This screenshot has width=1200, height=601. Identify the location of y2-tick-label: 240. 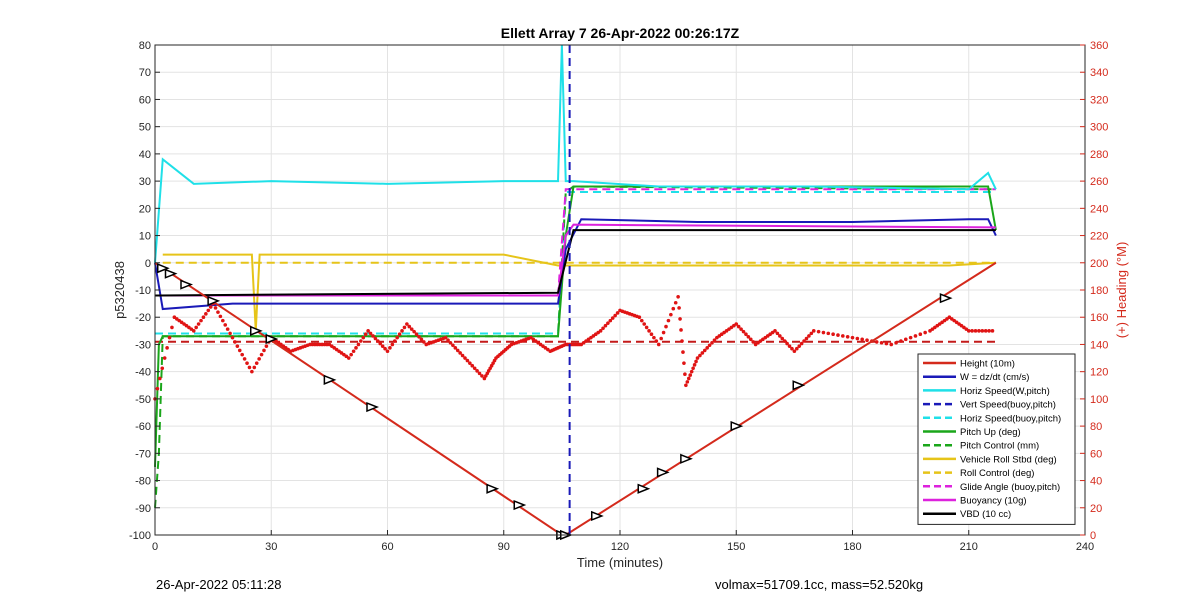
(1099, 209).